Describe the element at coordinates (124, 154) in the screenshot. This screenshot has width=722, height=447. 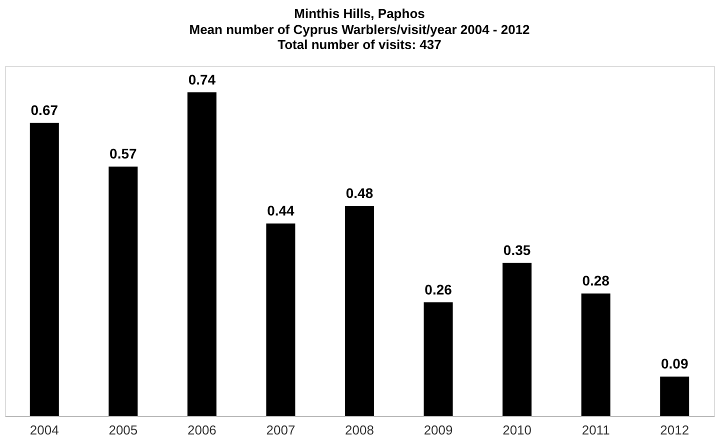
I see `data-label: 0.57` at that location.